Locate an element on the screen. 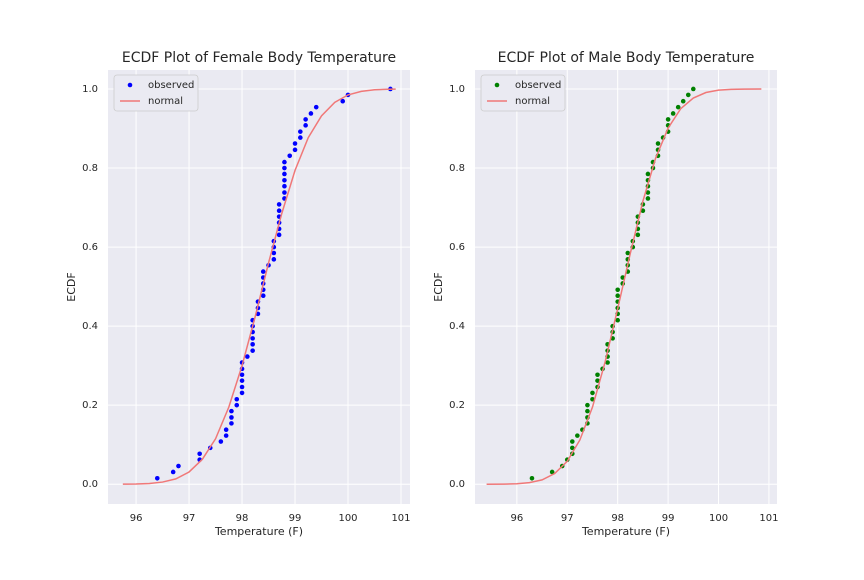  legend-box is located at coordinates (156, 93).